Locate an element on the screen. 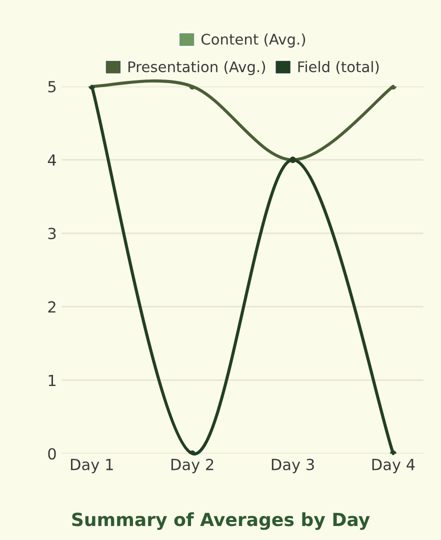  y-tick-label: 5 is located at coordinates (52, 86).